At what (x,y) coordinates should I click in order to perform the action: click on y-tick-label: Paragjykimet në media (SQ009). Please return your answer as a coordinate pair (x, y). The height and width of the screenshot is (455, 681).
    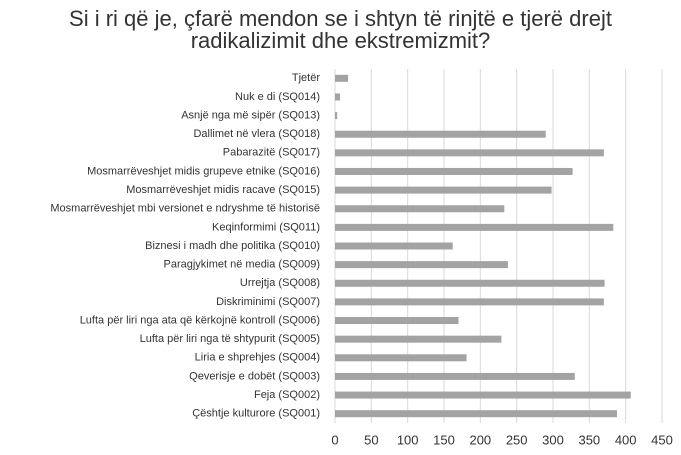
    Looking at the image, I should click on (241, 265).